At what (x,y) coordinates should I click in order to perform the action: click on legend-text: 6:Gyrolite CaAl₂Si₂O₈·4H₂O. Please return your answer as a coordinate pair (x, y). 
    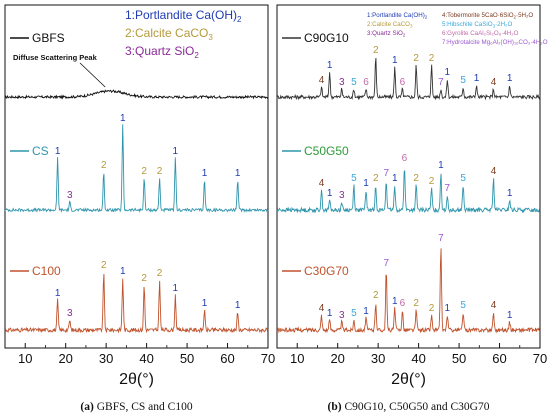
    Looking at the image, I should click on (480, 33).